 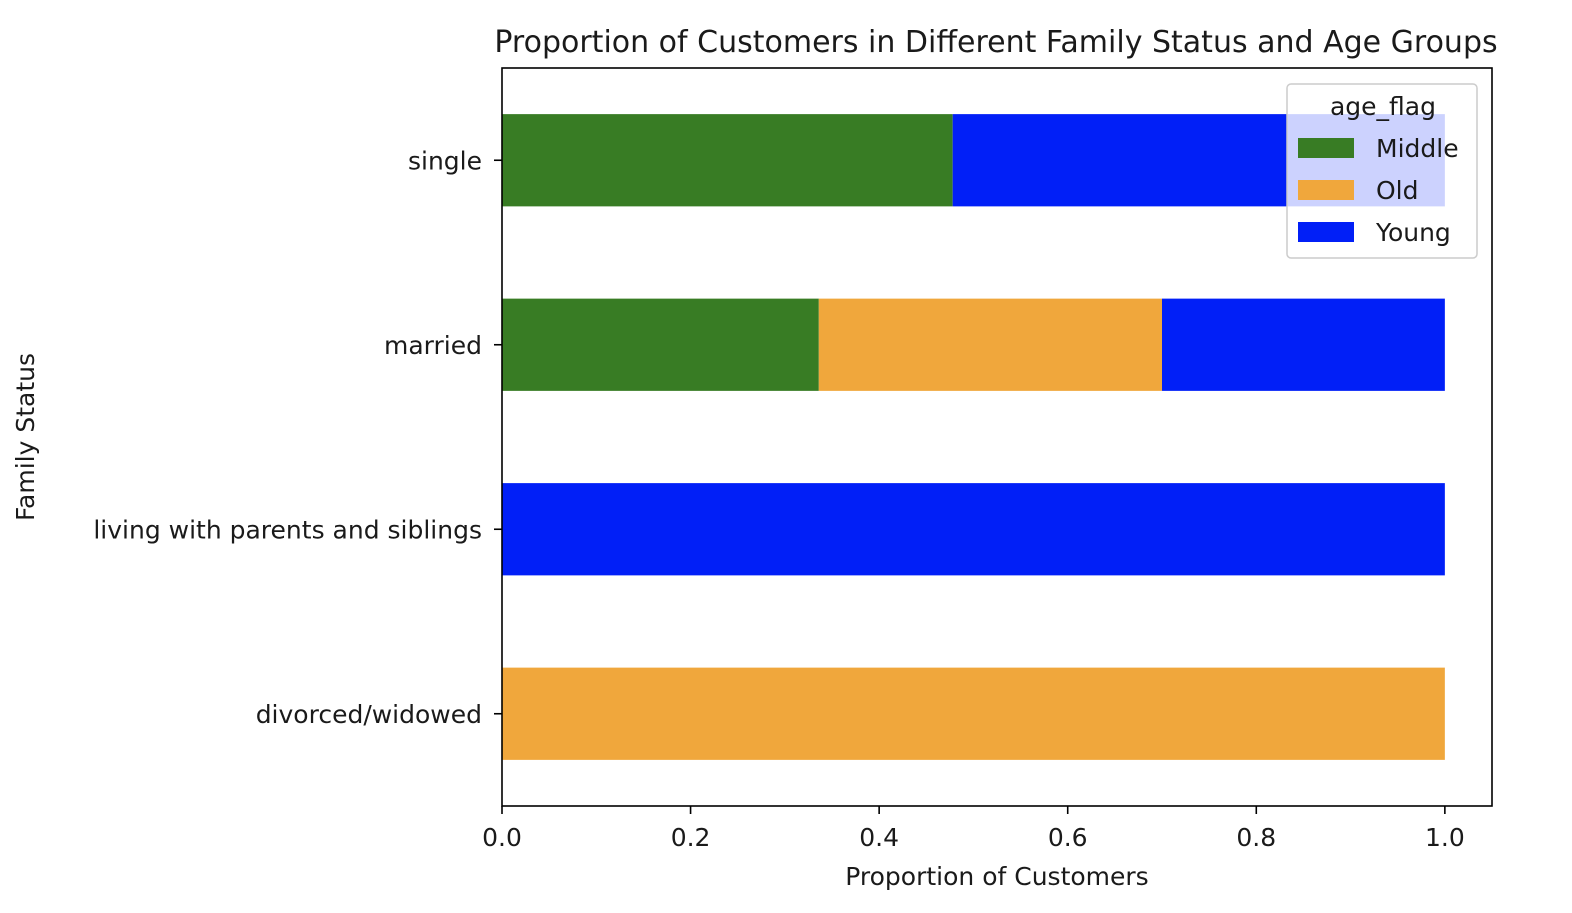 I want to click on legend: age_flag Middle Old Young, so click(x=1382, y=171).